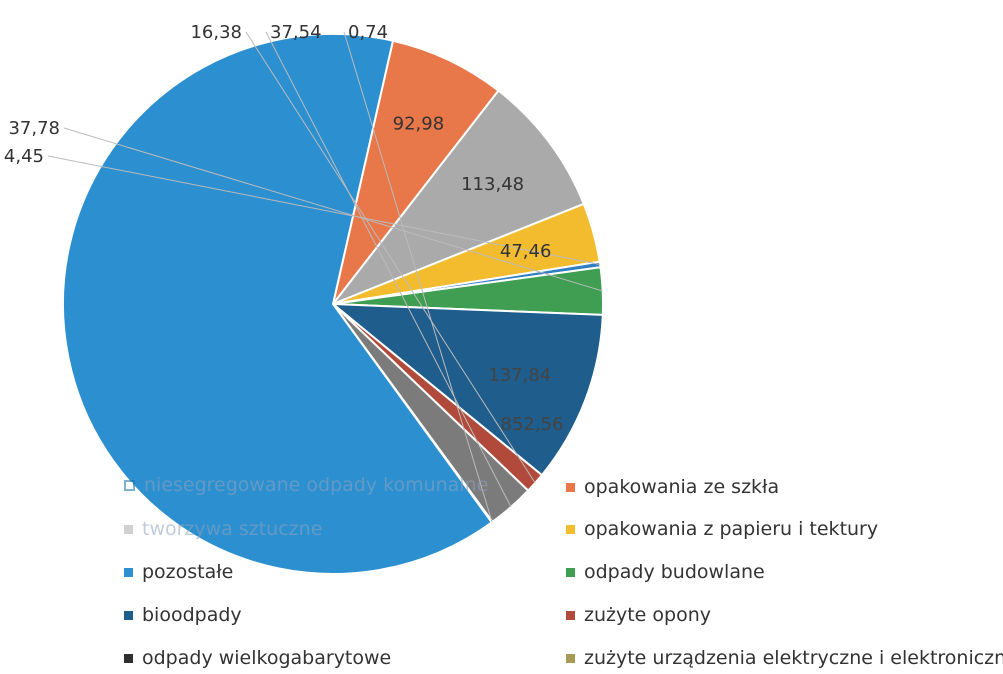 This screenshot has width=1003, height=674. What do you see at coordinates (492, 184) in the screenshot?
I see `data-label-1: 113,48` at bounding box center [492, 184].